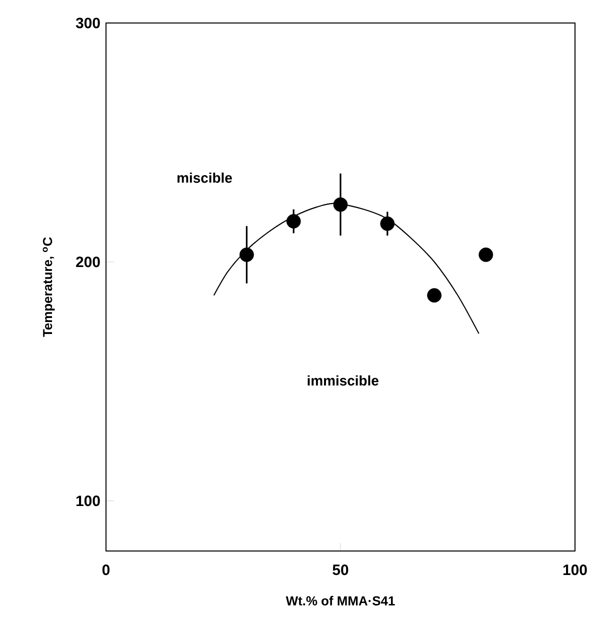 Image resolution: width=591 pixels, height=618 pixels. Describe the element at coordinates (205, 177) in the screenshot. I see `annotation: miscible` at that location.